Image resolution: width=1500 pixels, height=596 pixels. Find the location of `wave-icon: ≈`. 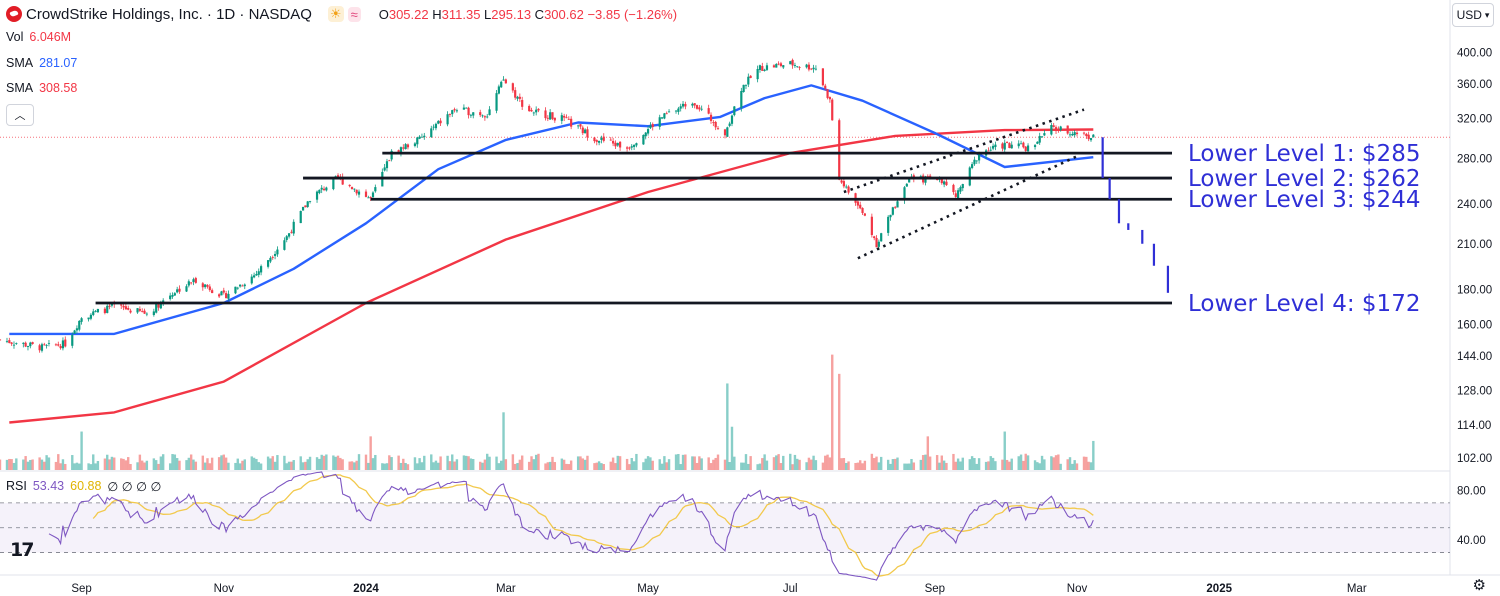

wave-icon: ≈ is located at coordinates (354, 14).